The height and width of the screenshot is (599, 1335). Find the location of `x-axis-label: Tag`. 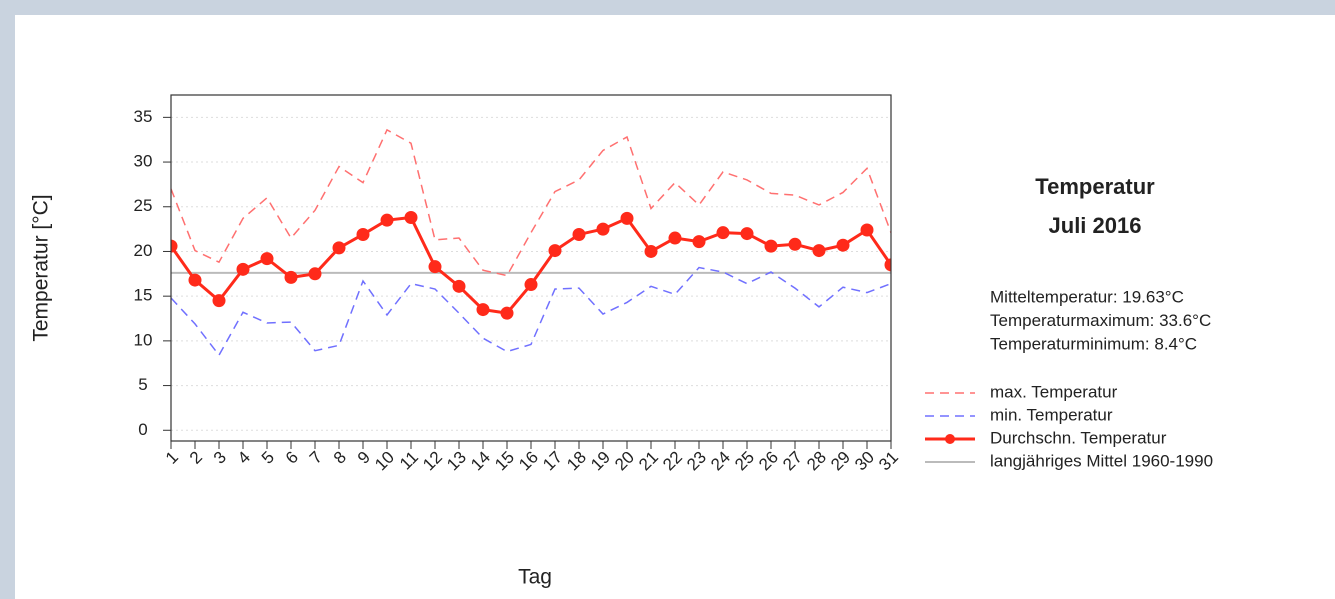

x-axis-label: Tag is located at coordinates (535, 577).